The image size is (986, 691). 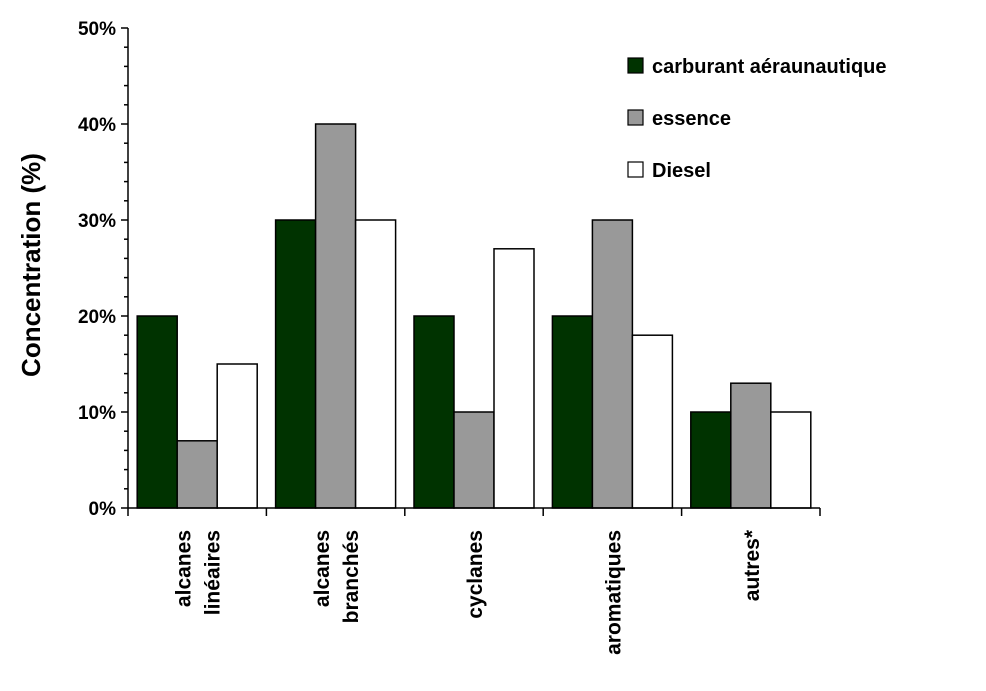 I want to click on y-tick-label: 40%, so click(x=97, y=125).